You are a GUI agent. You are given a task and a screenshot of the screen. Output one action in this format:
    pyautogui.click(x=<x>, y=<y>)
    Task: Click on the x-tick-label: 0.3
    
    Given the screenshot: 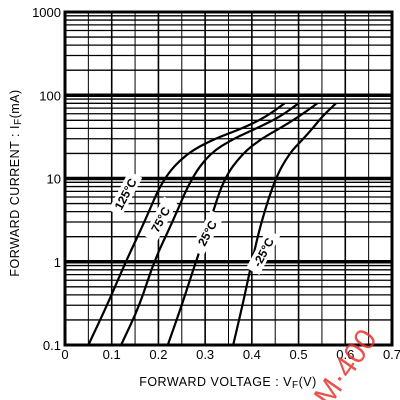 What is the action you would take?
    pyautogui.click(x=205, y=354)
    